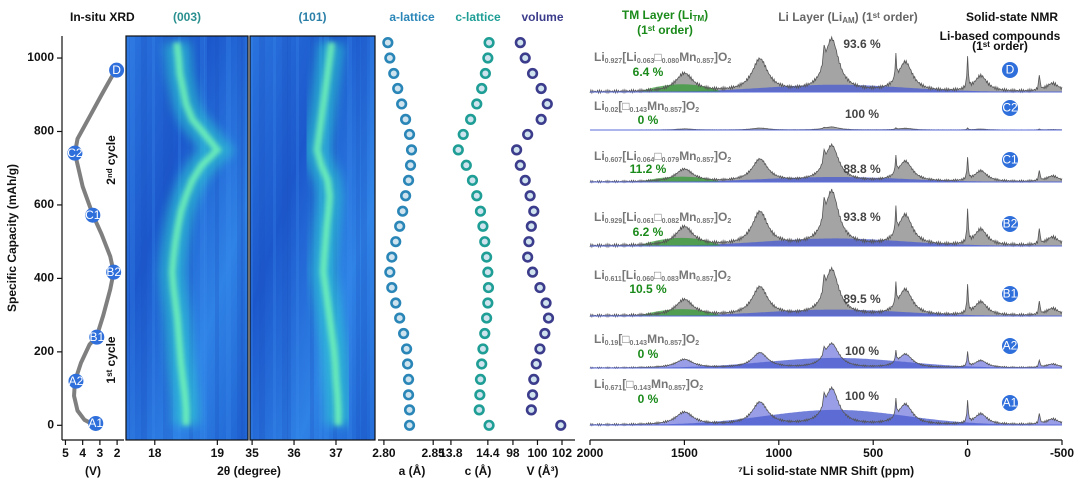 Image resolution: width=1080 pixels, height=490 pixels. I want to click on x-tick-label: 3, so click(100, 453).